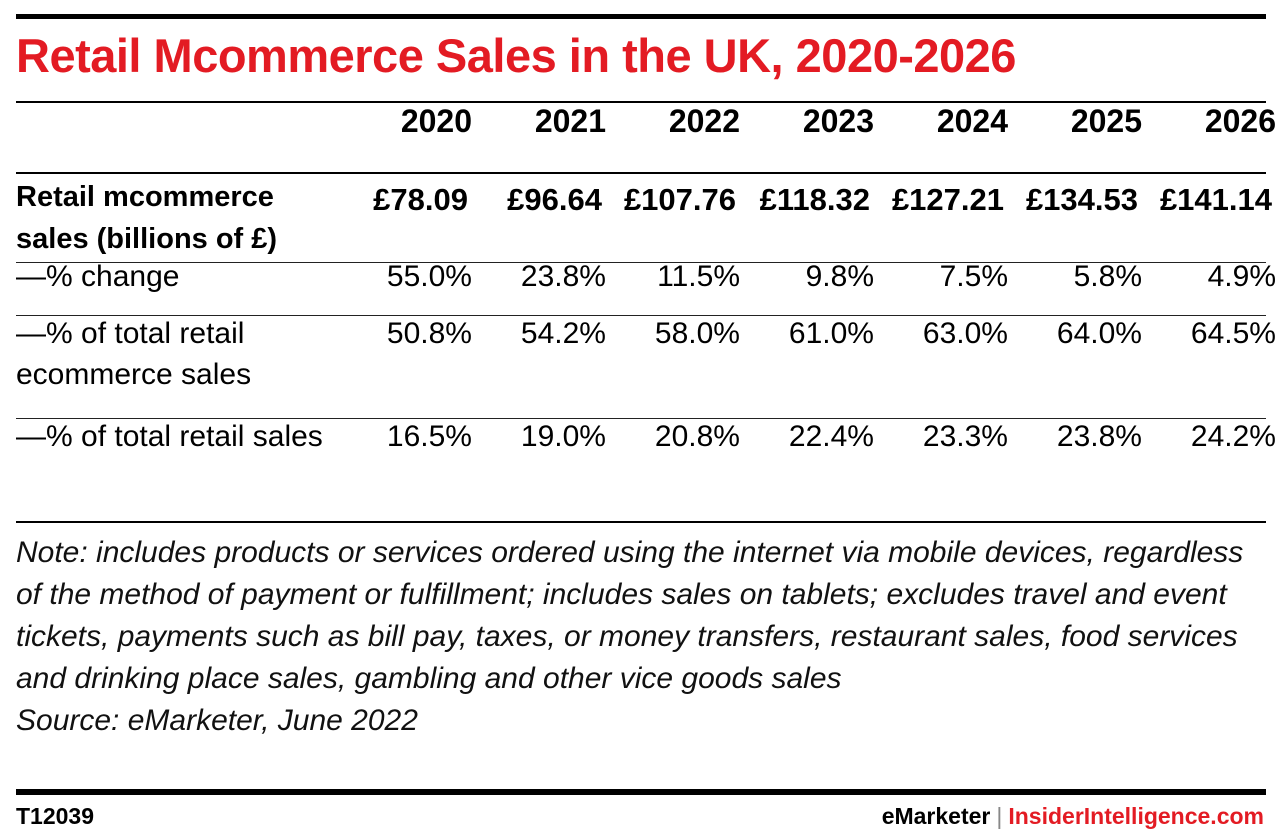  Describe the element at coordinates (429, 436) in the screenshot. I see `table-cell: 16.5%` at that location.